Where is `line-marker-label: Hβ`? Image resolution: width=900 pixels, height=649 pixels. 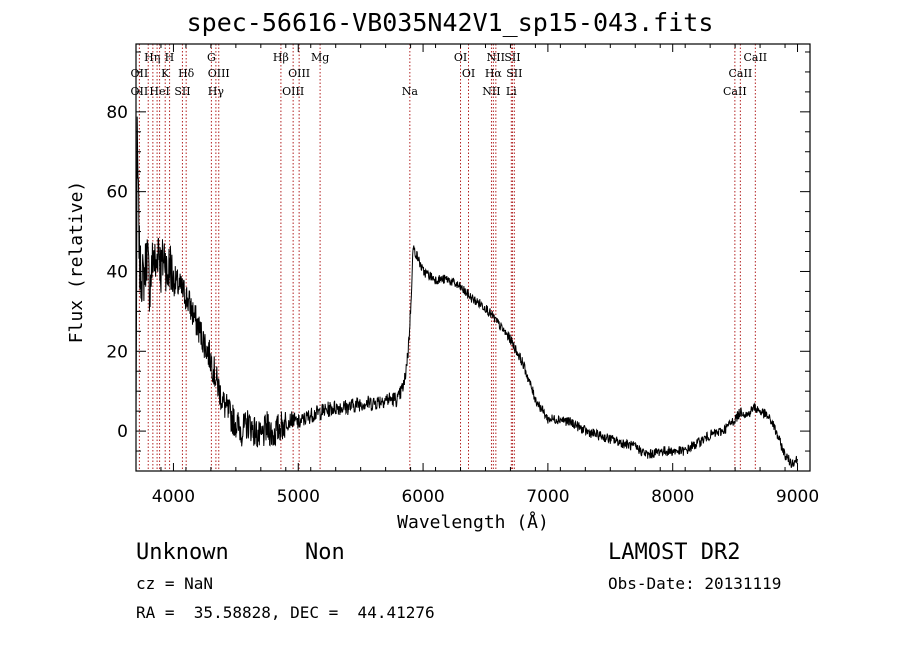
line-marker-label: Hβ is located at coordinates (281, 57).